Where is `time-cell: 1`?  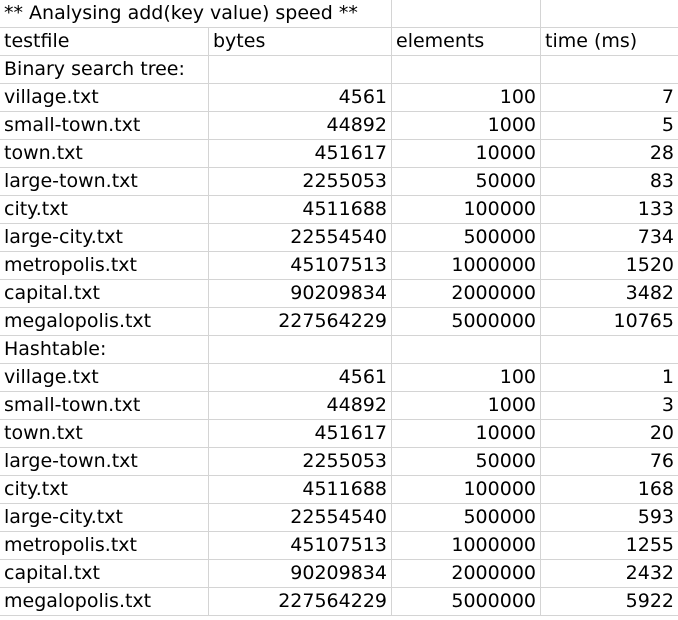
time-cell: 1 is located at coordinates (667, 377).